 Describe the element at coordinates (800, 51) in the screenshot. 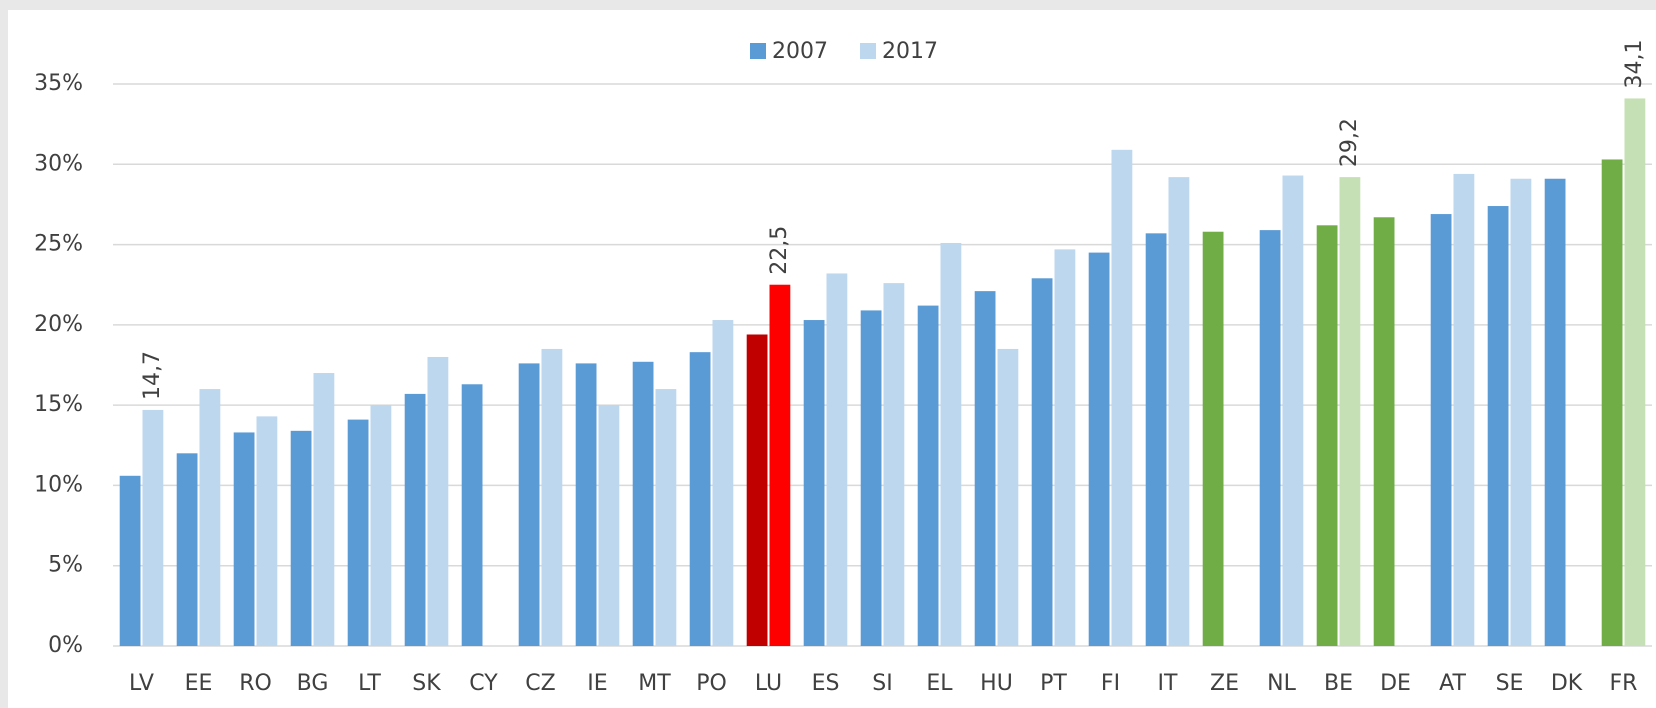

I see `legend-label: 2007` at that location.